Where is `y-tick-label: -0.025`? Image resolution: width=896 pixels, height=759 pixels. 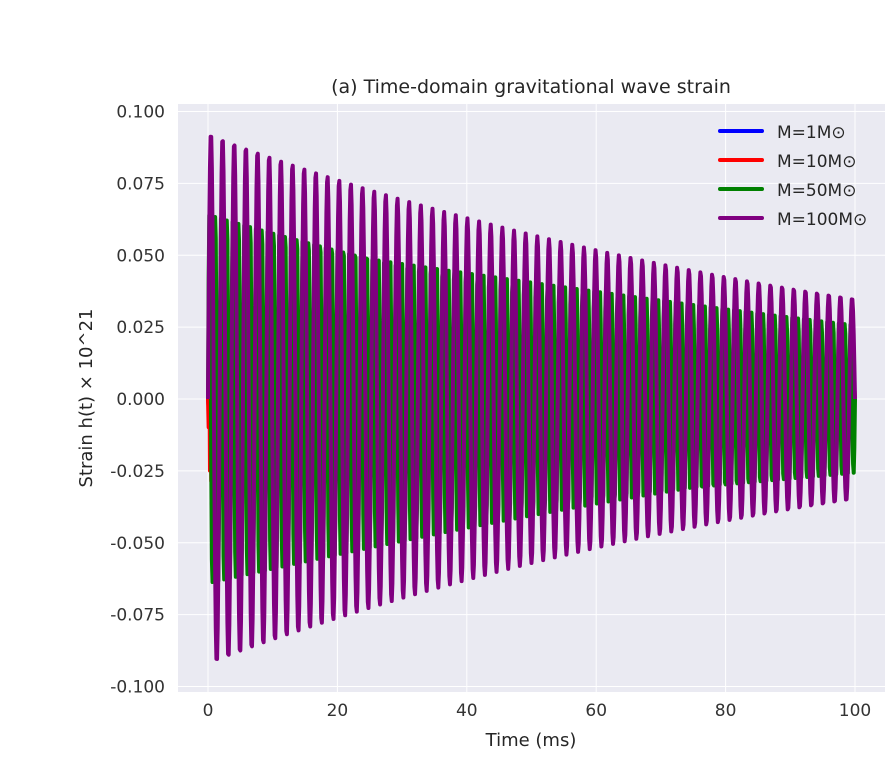
y-tick-label: -0.025 is located at coordinates (137, 472).